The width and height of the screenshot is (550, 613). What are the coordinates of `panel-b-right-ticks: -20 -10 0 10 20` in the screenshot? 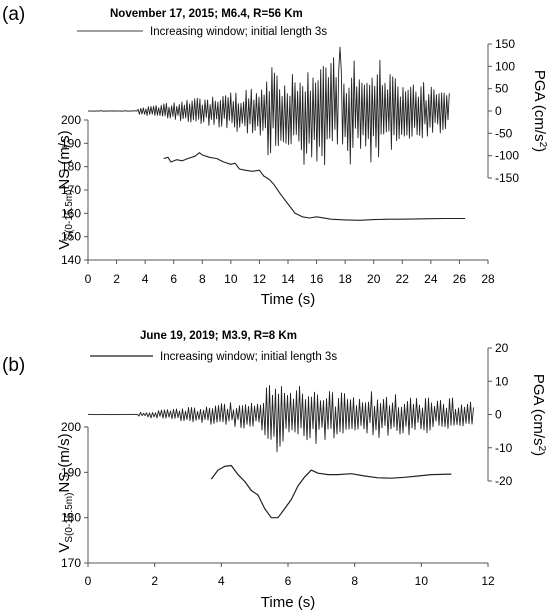 It's located at (500, 414).